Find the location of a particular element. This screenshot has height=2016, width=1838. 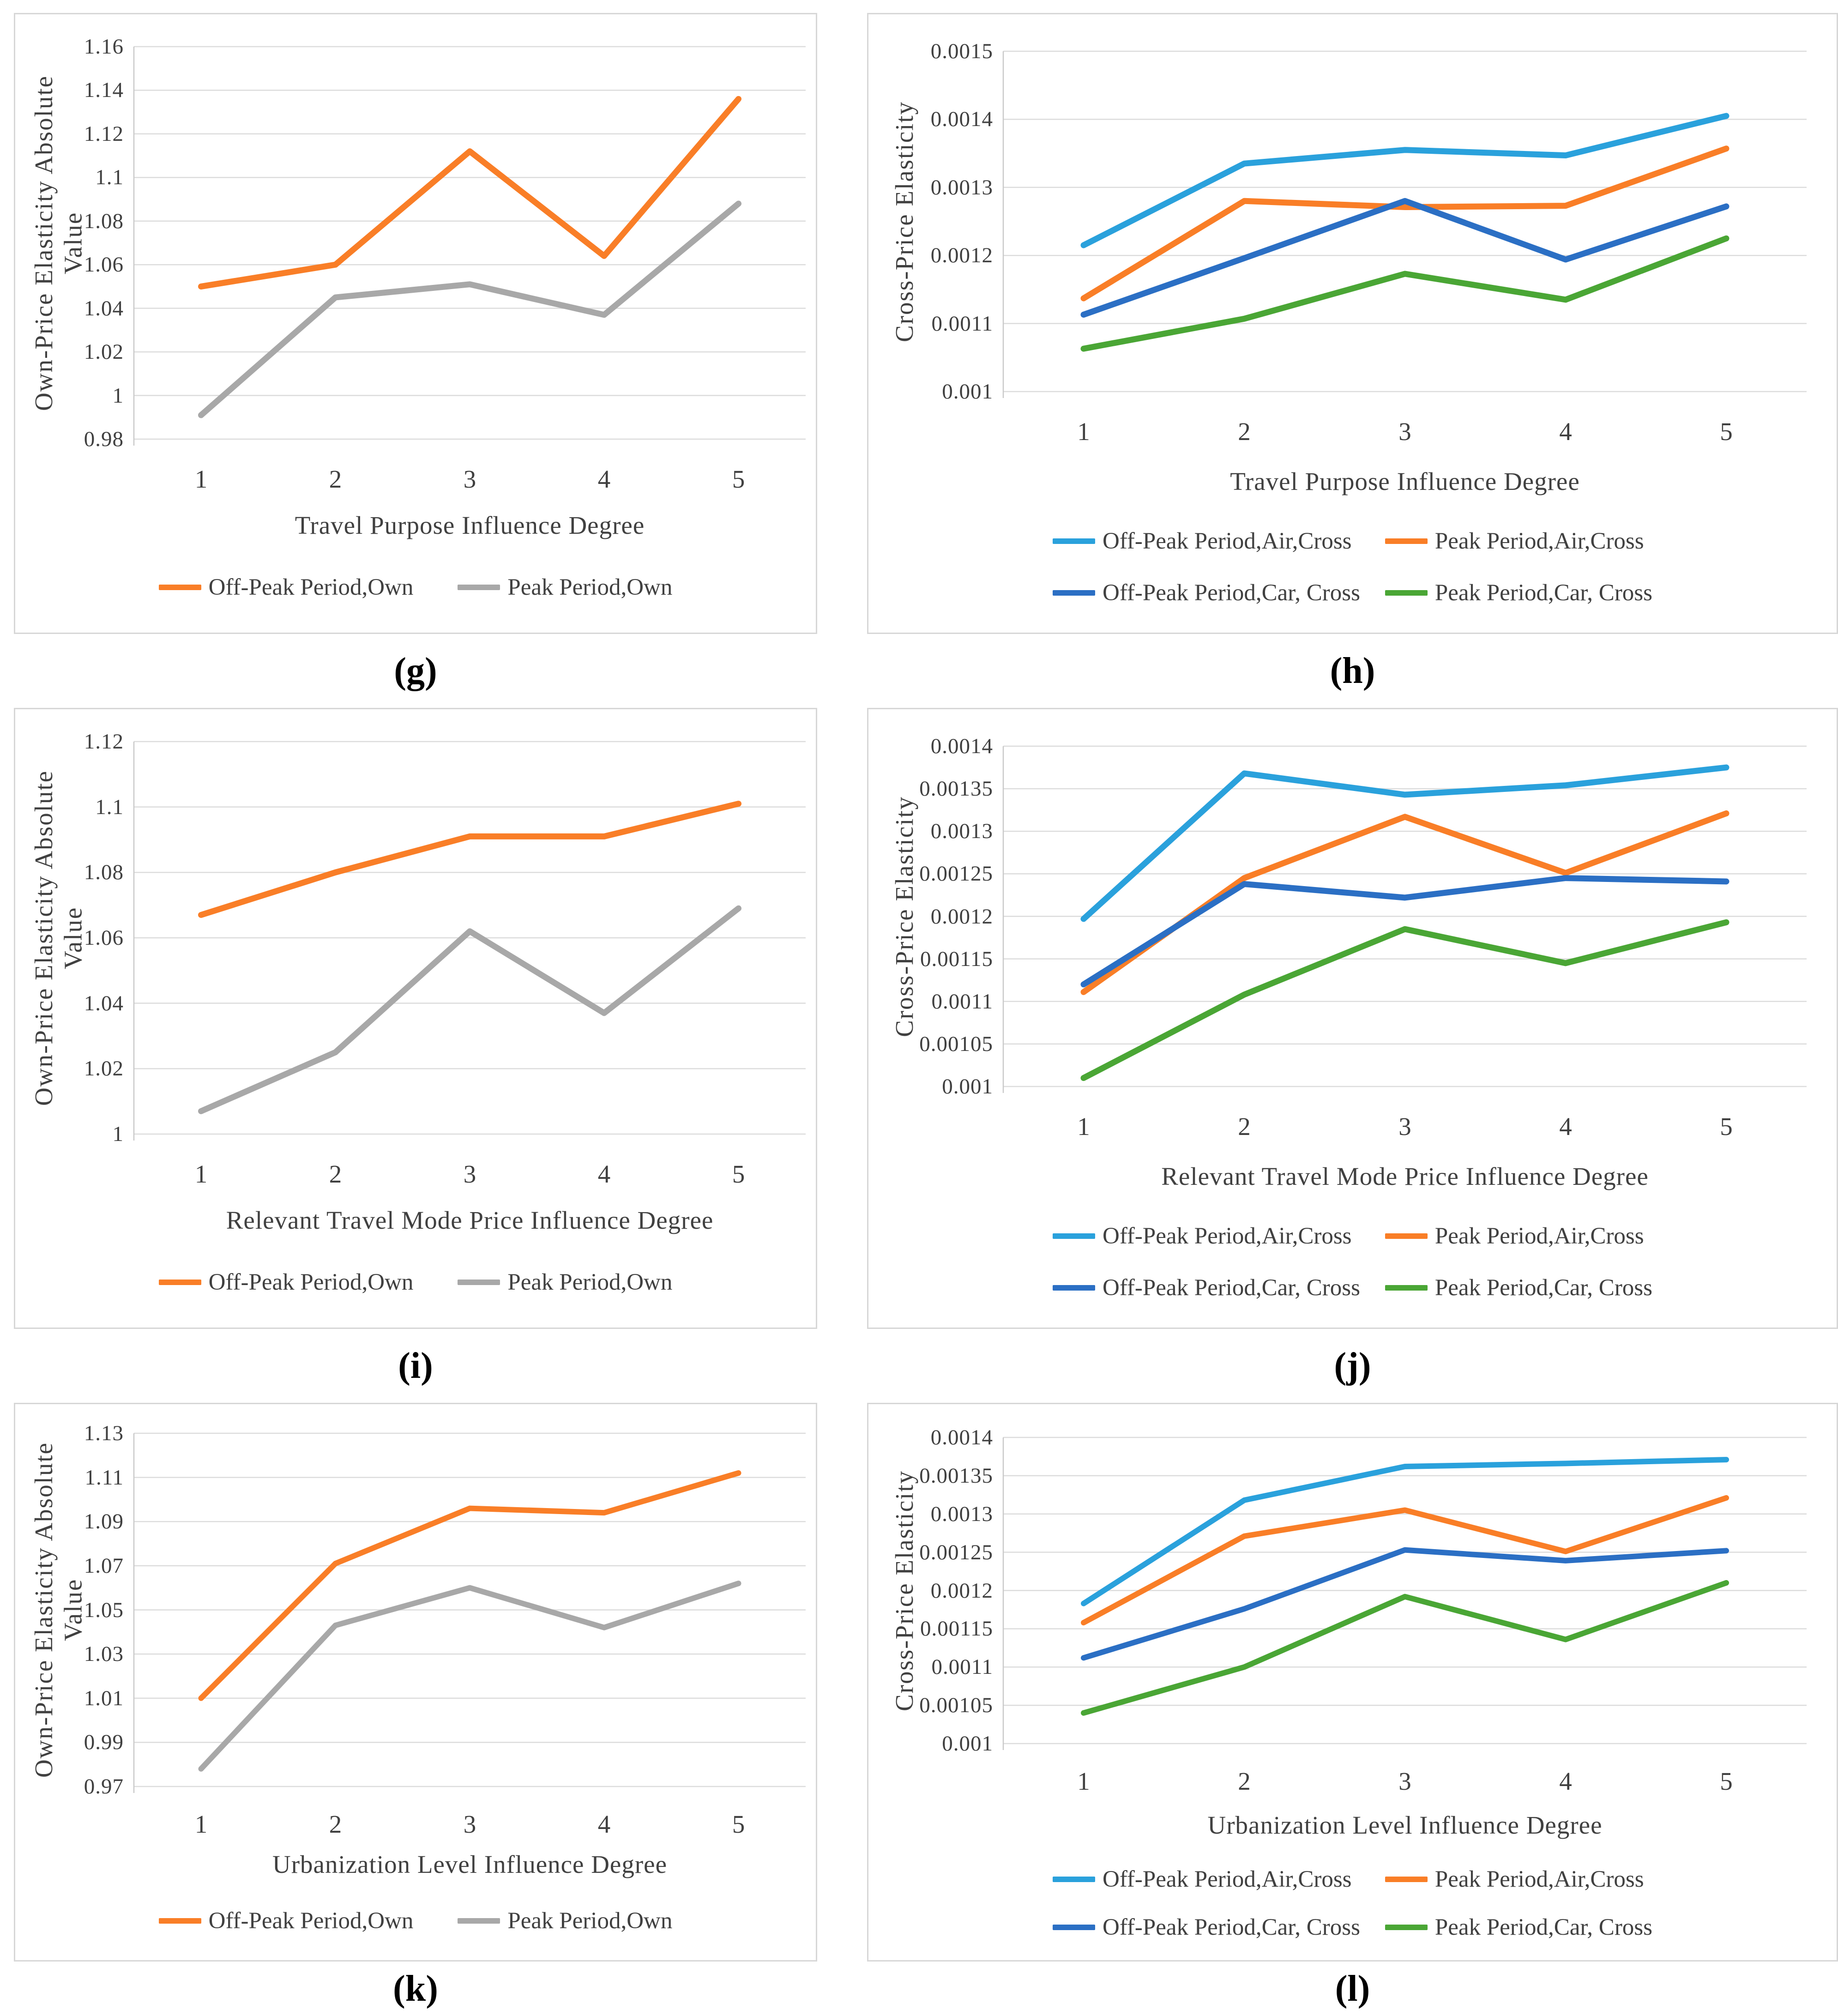

y-tick-label: 1.11 is located at coordinates (104, 1477).